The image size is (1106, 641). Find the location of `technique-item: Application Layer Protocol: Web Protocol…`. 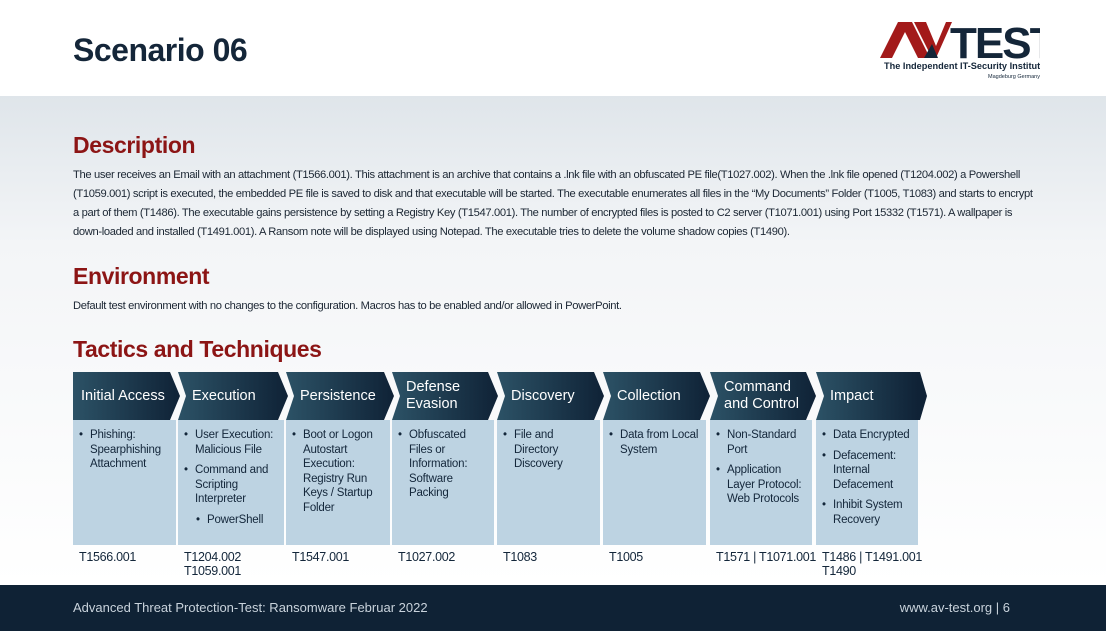

technique-item: Application Layer Protocol: Web Protocol… is located at coordinates (761, 485).